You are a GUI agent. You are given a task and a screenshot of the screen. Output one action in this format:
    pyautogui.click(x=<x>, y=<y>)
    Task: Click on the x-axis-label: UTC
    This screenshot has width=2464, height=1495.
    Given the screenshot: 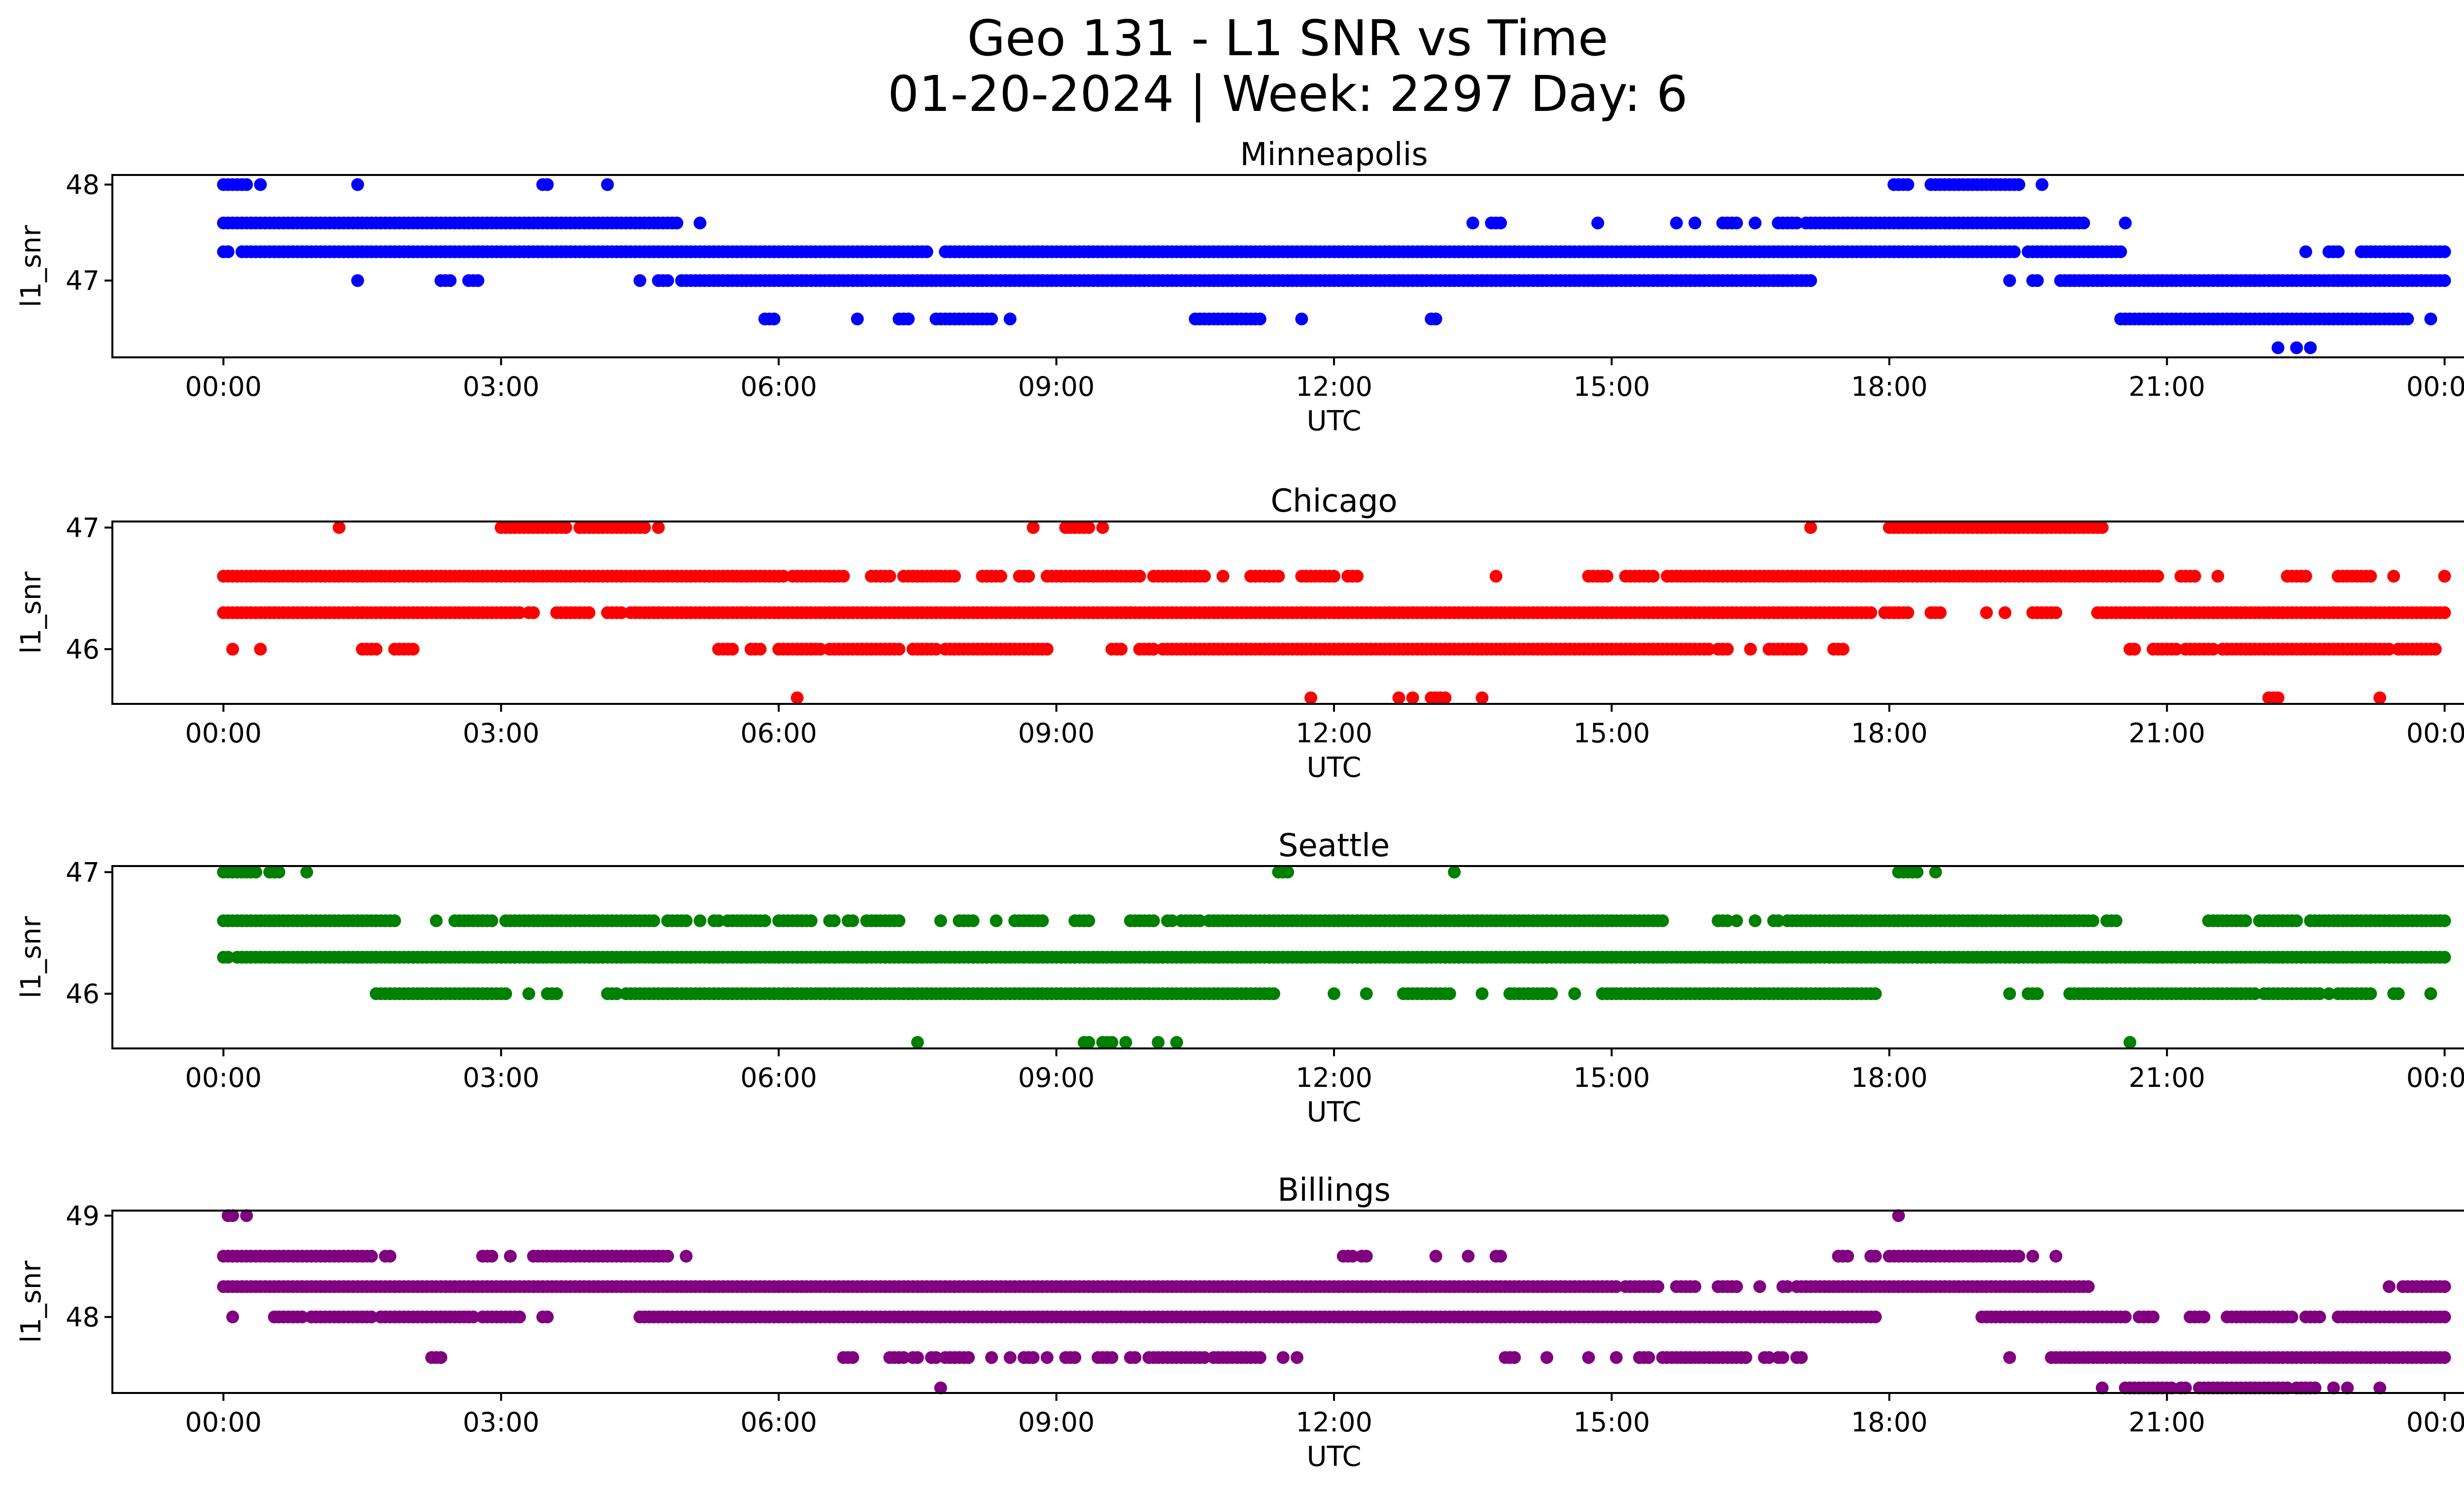 What is the action you would take?
    pyautogui.click(x=1333, y=1457)
    